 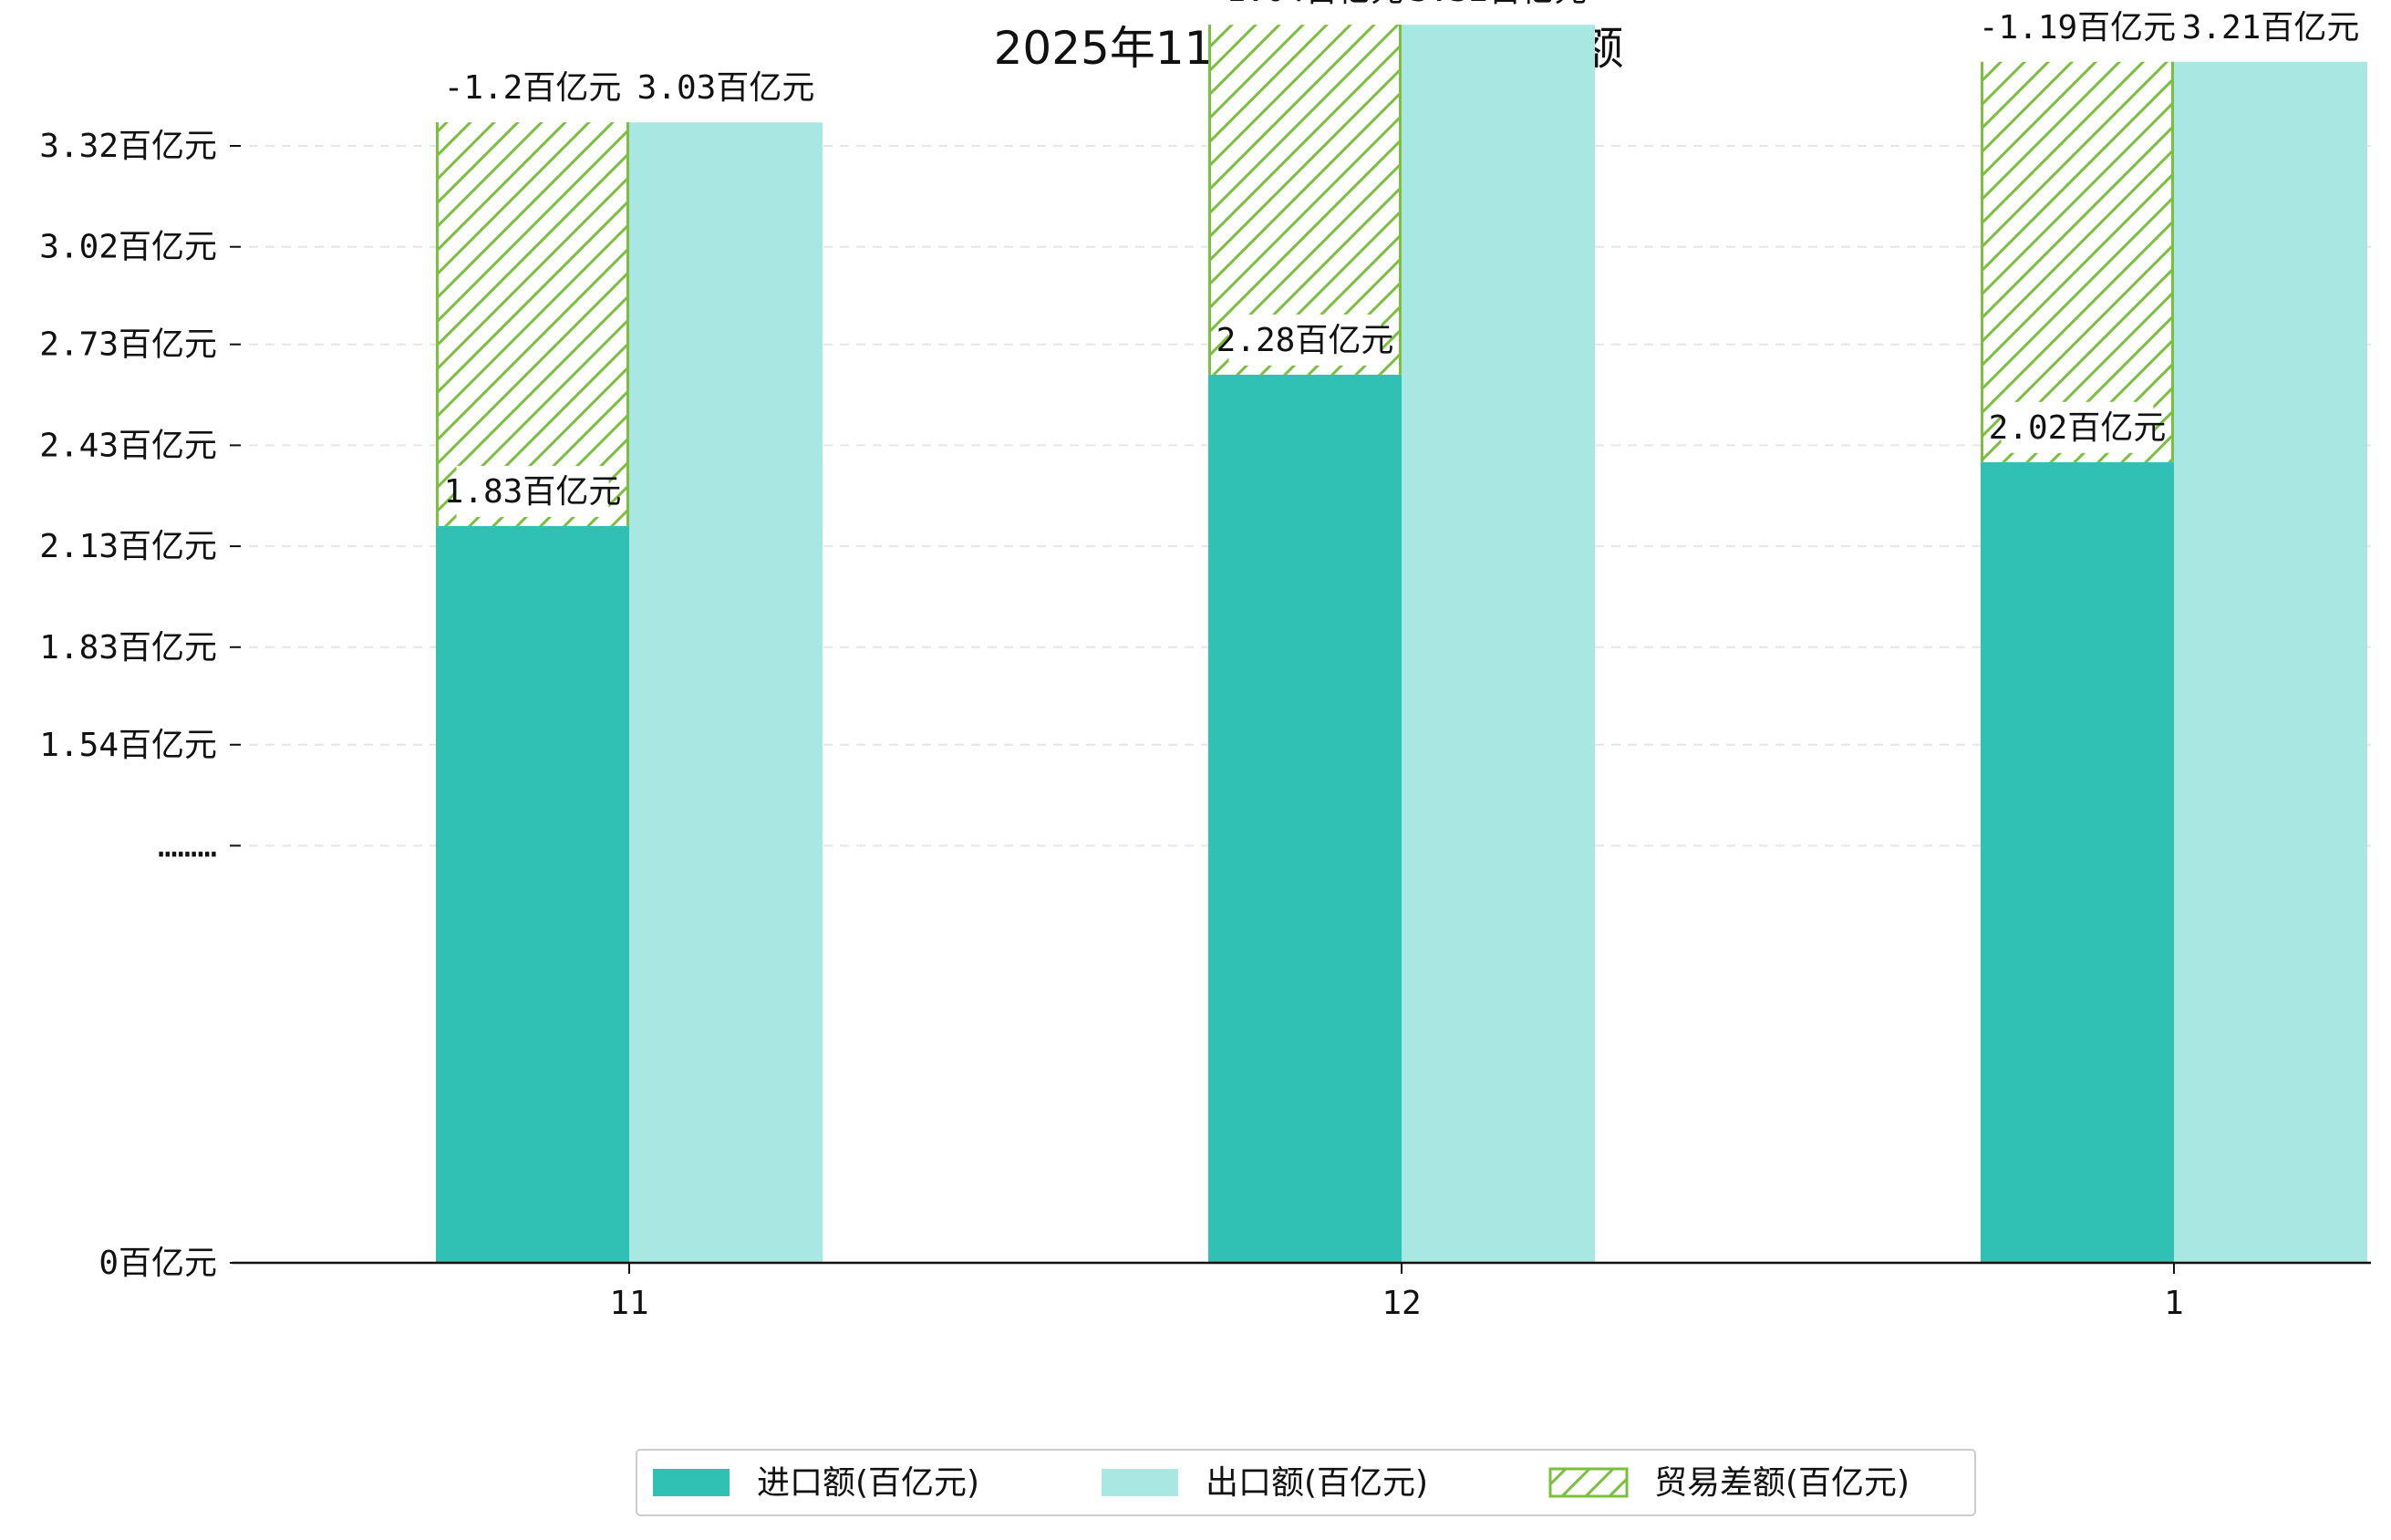 I want to click on y-tick-label: 0百亿元, so click(x=157, y=1263).